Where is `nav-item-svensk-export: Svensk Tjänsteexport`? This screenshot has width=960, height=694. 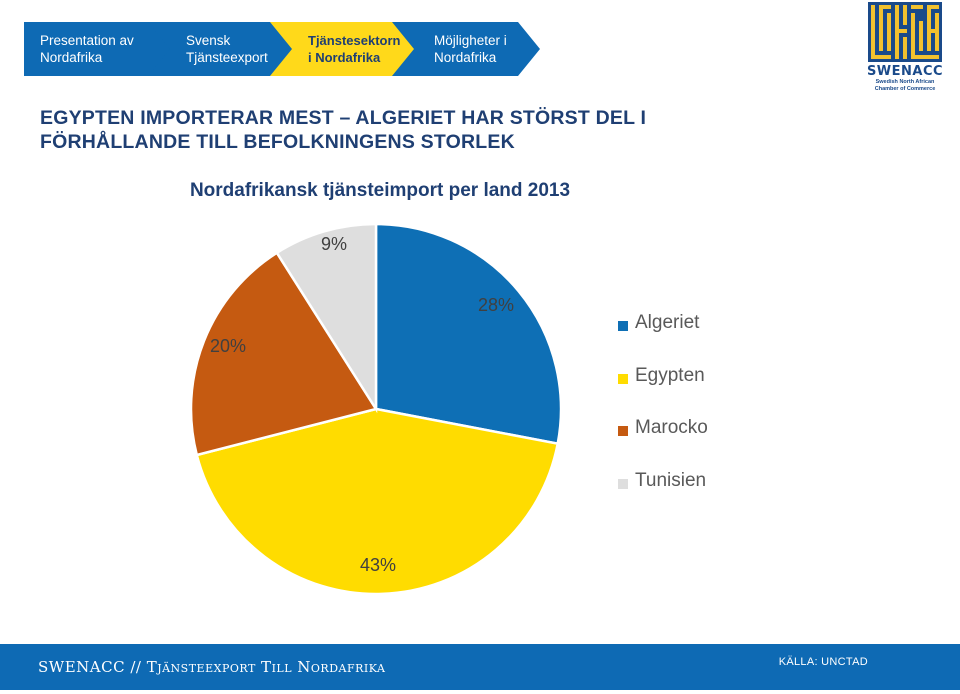 nav-item-svensk-export: Svensk Tjänsteexport is located at coordinates (227, 49).